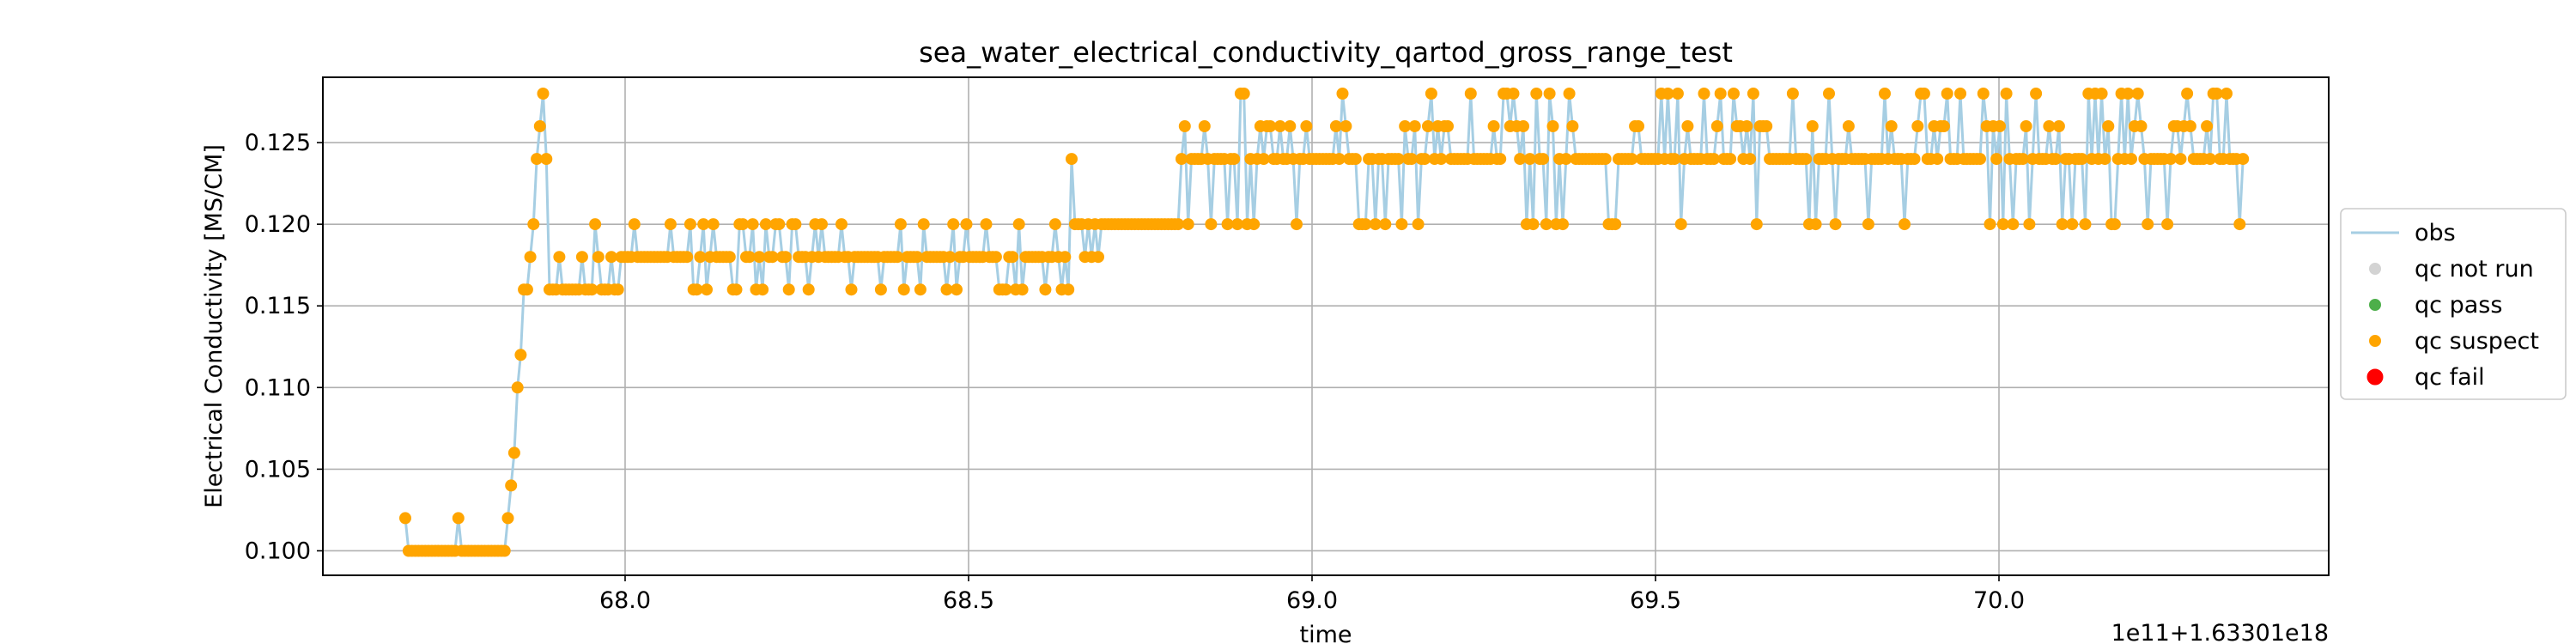 The height and width of the screenshot is (644, 2576). Describe the element at coordinates (1999, 600) in the screenshot. I see `x-tick-label: 70.0` at that location.